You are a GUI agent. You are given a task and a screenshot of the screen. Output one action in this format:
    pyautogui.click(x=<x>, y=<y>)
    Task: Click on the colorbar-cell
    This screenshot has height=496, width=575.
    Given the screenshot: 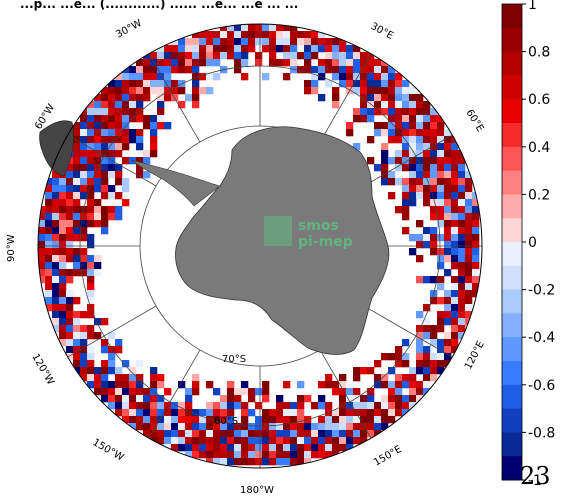 What is the action you would take?
    pyautogui.click(x=512, y=397)
    